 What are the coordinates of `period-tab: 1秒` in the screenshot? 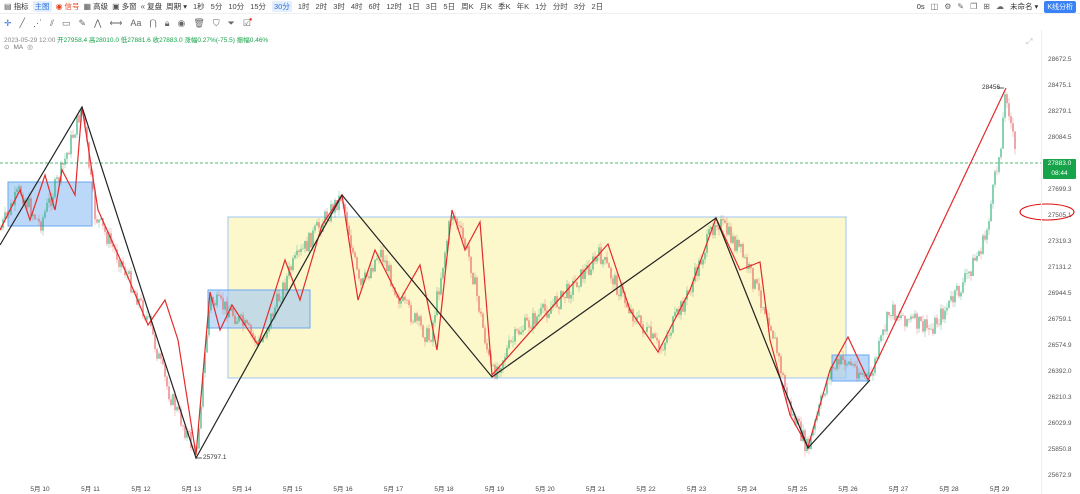 It's located at (198, 6).